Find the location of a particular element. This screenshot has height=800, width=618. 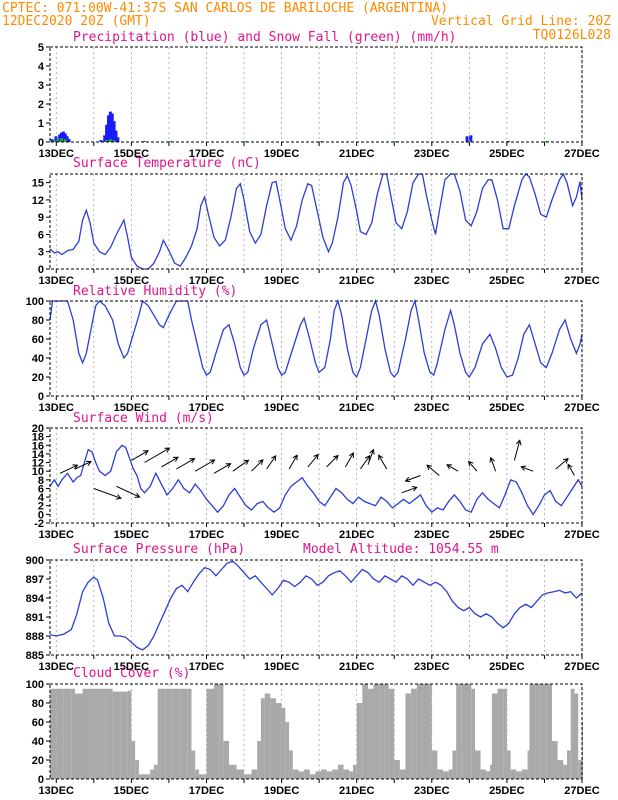

header-grid-note: Vertical Grid Line: 20Z is located at coordinates (521, 21).